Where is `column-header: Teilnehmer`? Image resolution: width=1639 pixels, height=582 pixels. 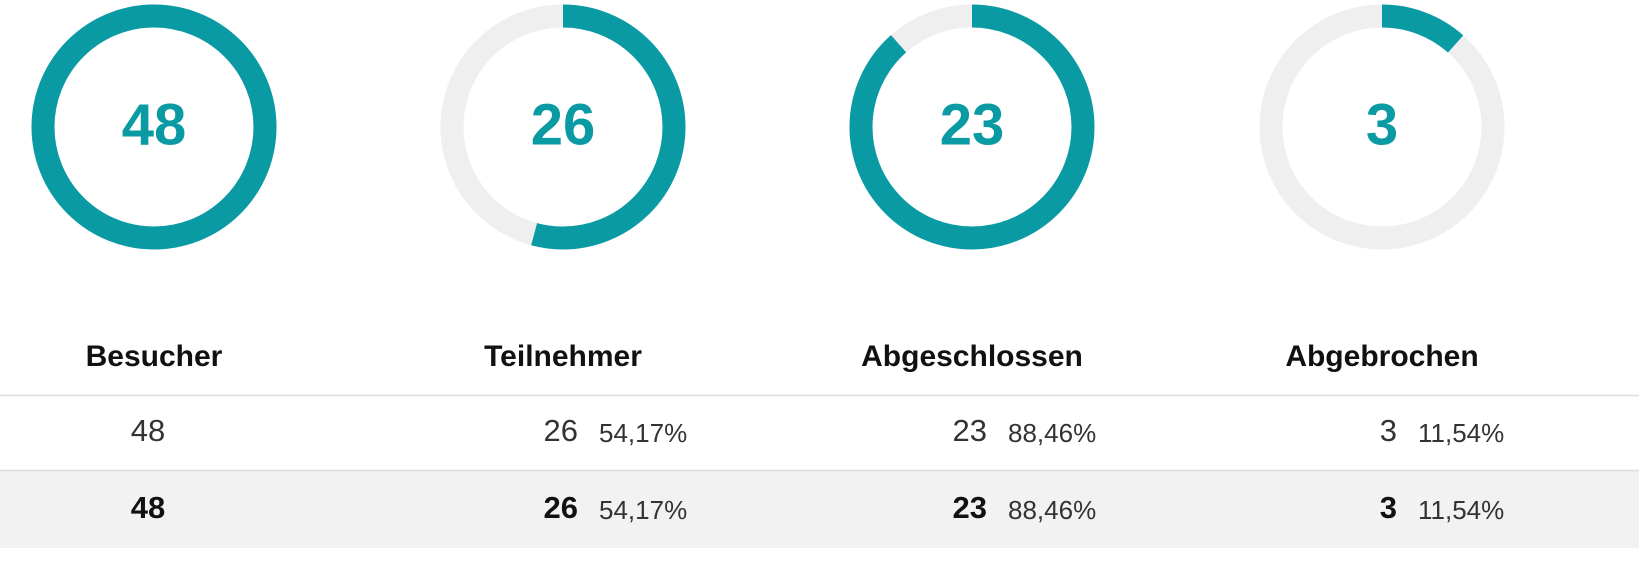
column-header: Teilnehmer is located at coordinates (563, 356).